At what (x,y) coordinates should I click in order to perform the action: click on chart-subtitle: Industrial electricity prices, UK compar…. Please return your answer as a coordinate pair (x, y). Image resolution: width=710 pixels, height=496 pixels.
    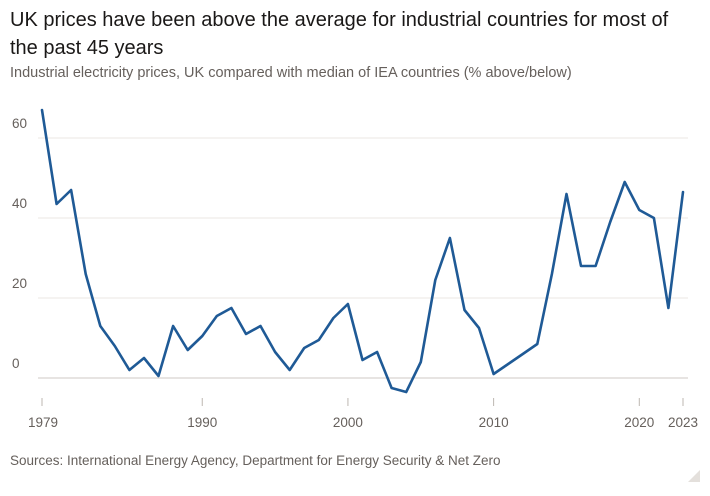
    Looking at the image, I should click on (291, 73).